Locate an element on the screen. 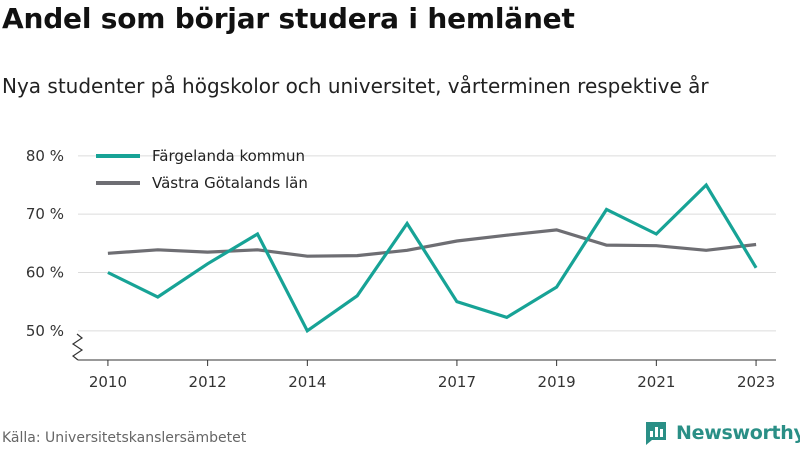 Image resolution: width=800 pixels, height=450 pixels. chart-title: Andel som börjar studera i hemlänet is located at coordinates (288, 18).